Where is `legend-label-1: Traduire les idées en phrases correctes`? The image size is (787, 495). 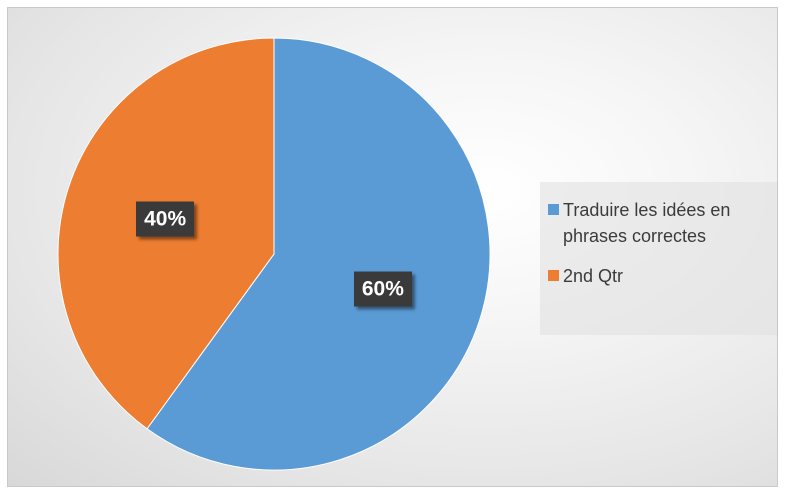 legend-label-1: Traduire les idées en phrases correctes is located at coordinates (647, 223).